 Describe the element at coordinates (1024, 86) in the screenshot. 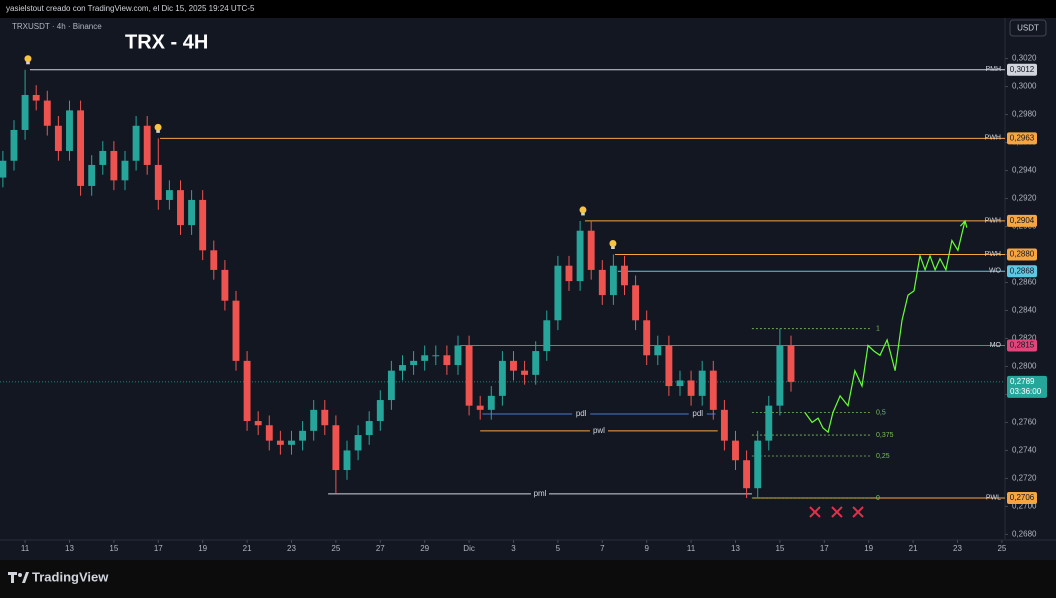

I see `y-tick-label: 0,3000` at that location.